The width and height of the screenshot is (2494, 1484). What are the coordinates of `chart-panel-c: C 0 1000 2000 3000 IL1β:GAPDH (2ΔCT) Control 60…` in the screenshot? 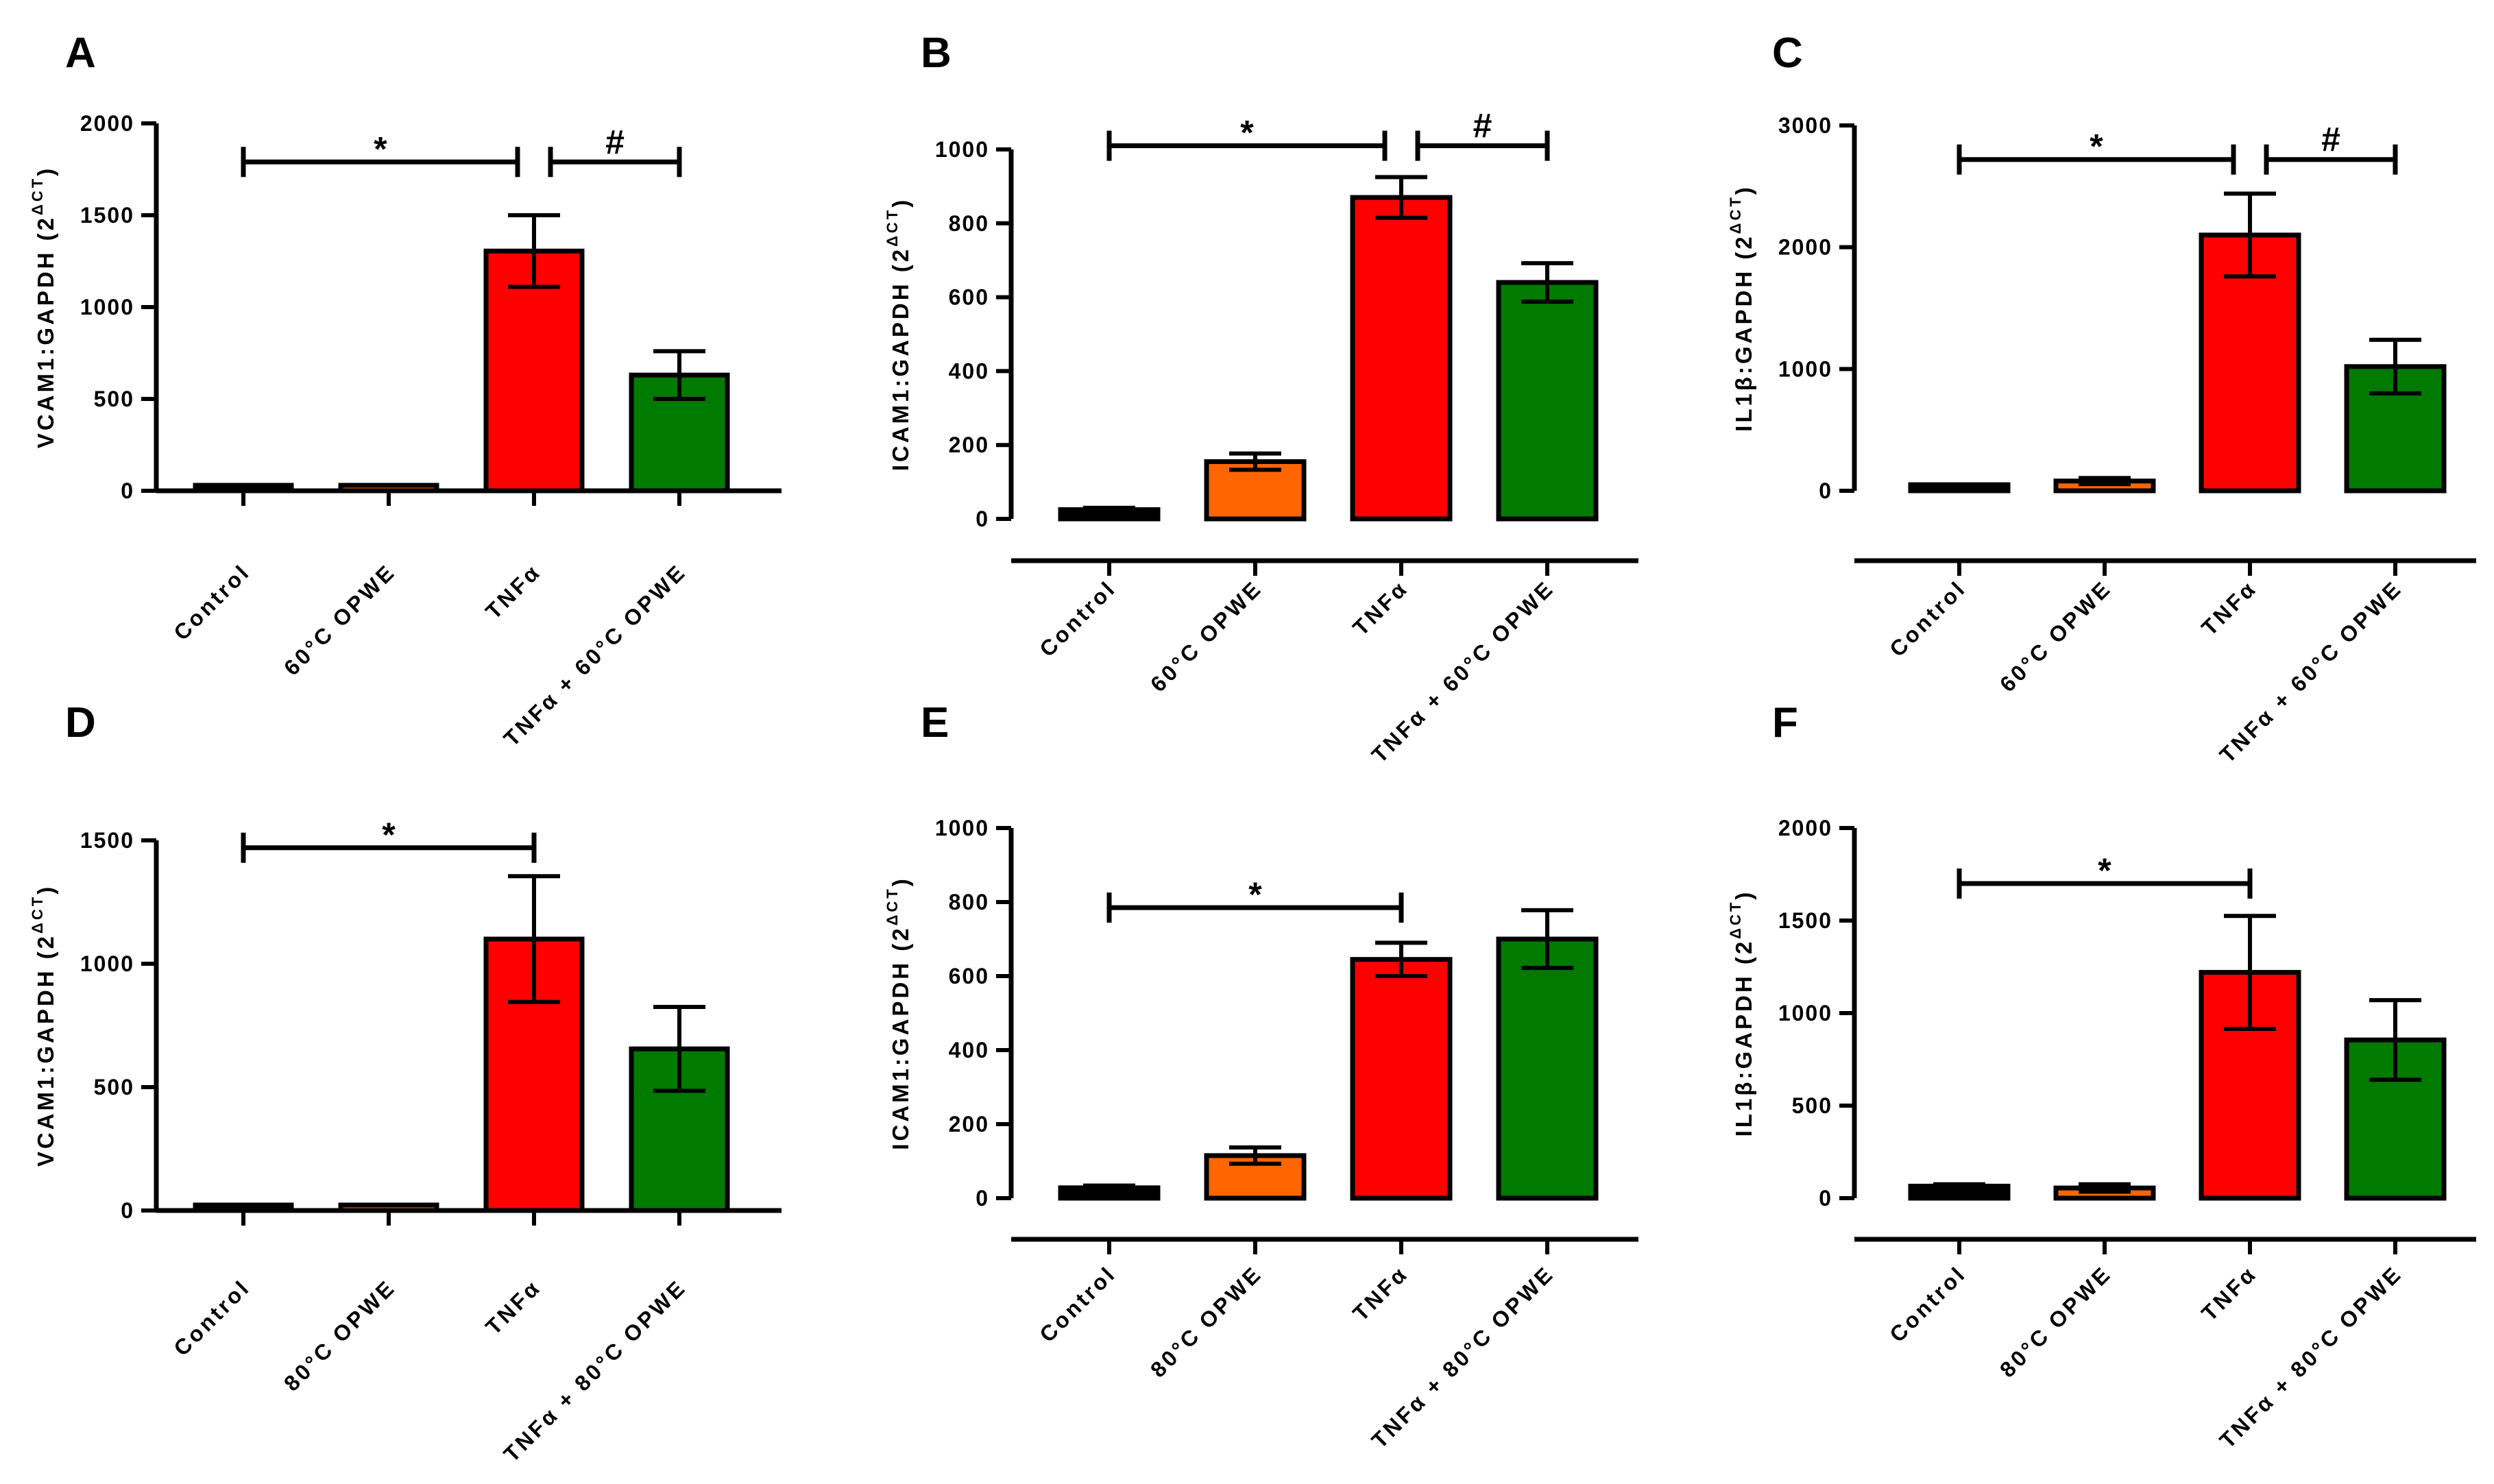 It's located at (2101, 398).